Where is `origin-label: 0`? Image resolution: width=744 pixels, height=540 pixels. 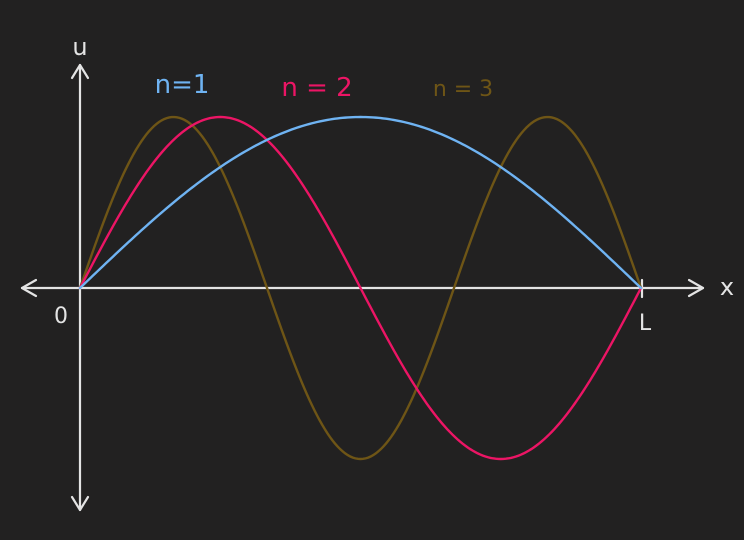
origin-label: 0 is located at coordinates (61, 316).